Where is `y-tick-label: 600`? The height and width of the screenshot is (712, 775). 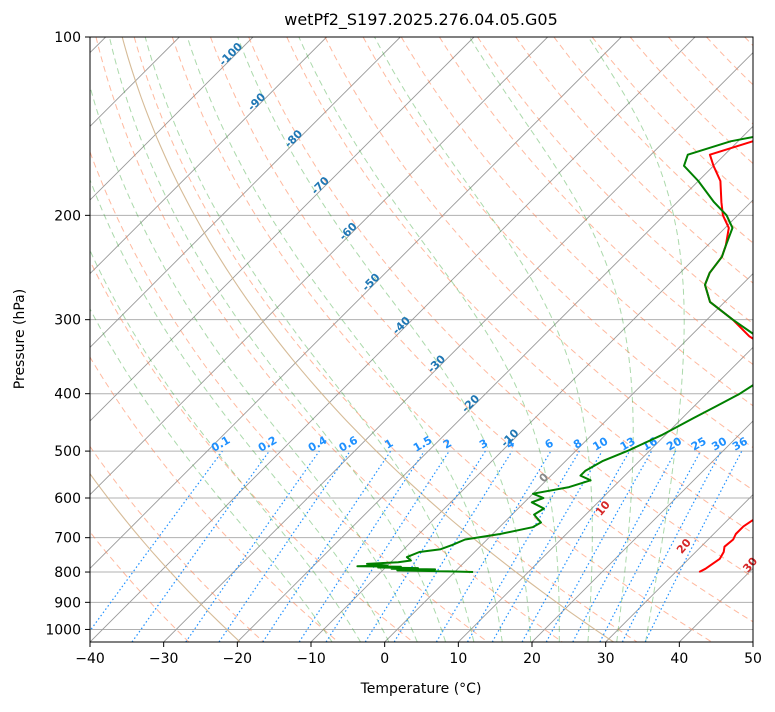
y-tick-label: 600 is located at coordinates (67, 499).